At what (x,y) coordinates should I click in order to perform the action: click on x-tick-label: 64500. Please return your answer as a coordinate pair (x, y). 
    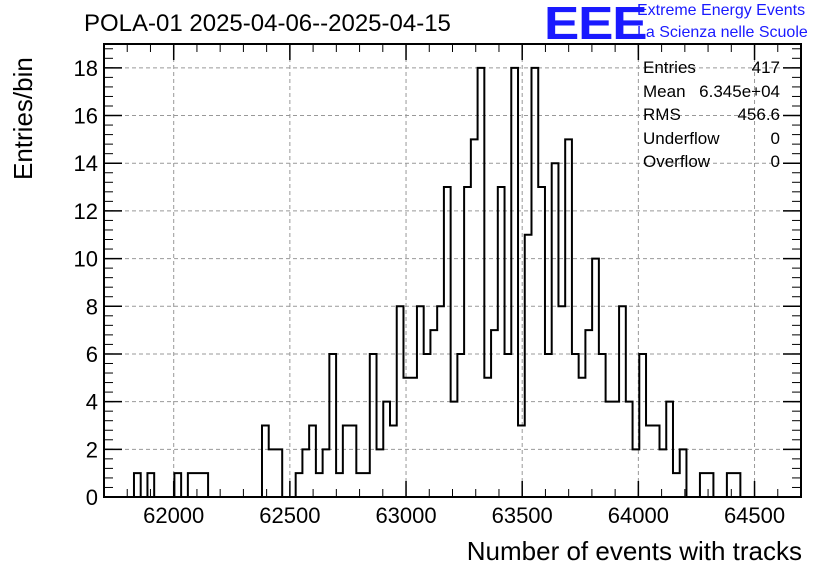
    Looking at the image, I should click on (754, 515).